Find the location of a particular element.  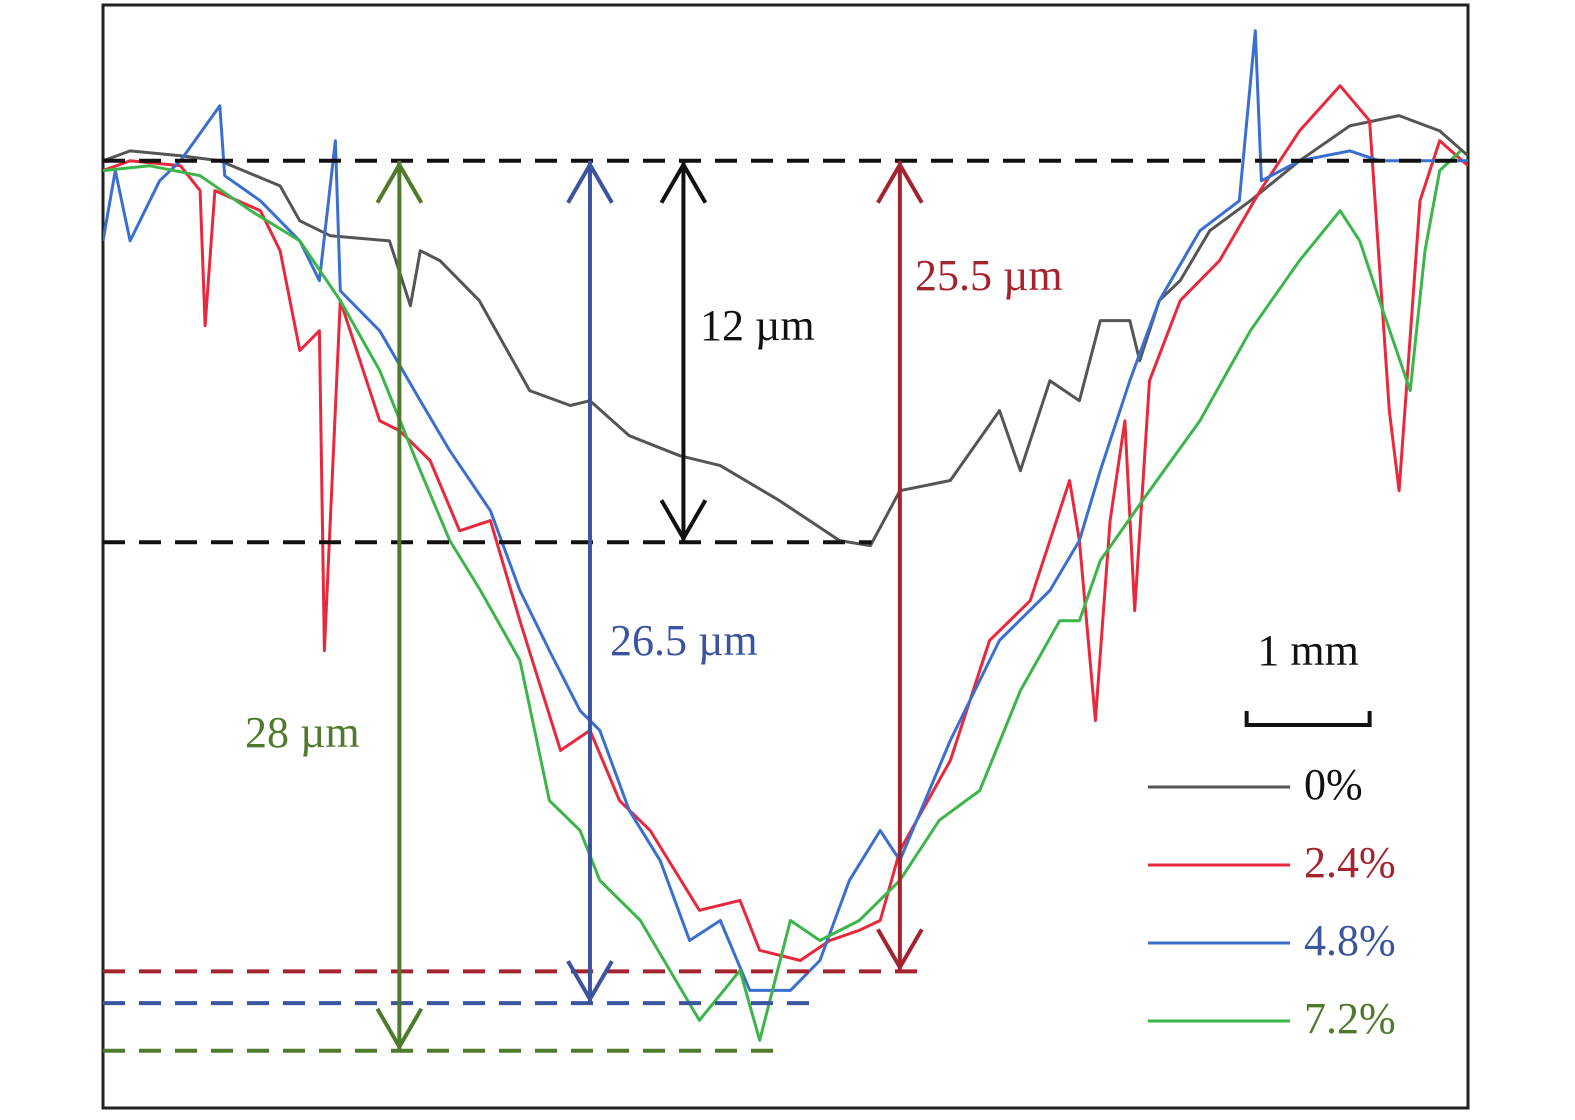

depth-label: 25.5 µm is located at coordinates (989, 275).